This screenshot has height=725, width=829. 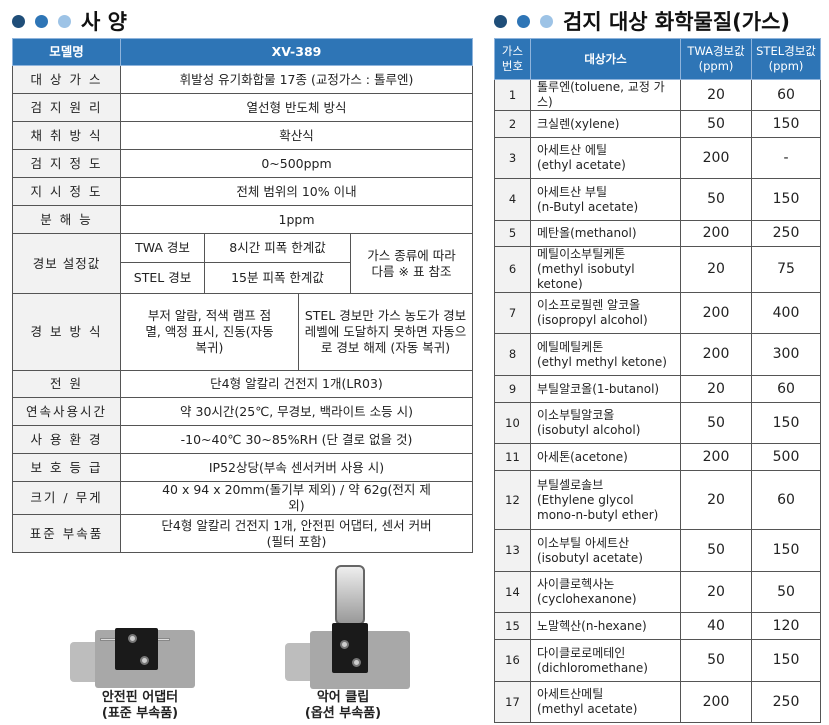 What do you see at coordinates (578, 123) in the screenshot?
I see `gas-name-ko: 크실렌(xylene)` at bounding box center [578, 123].